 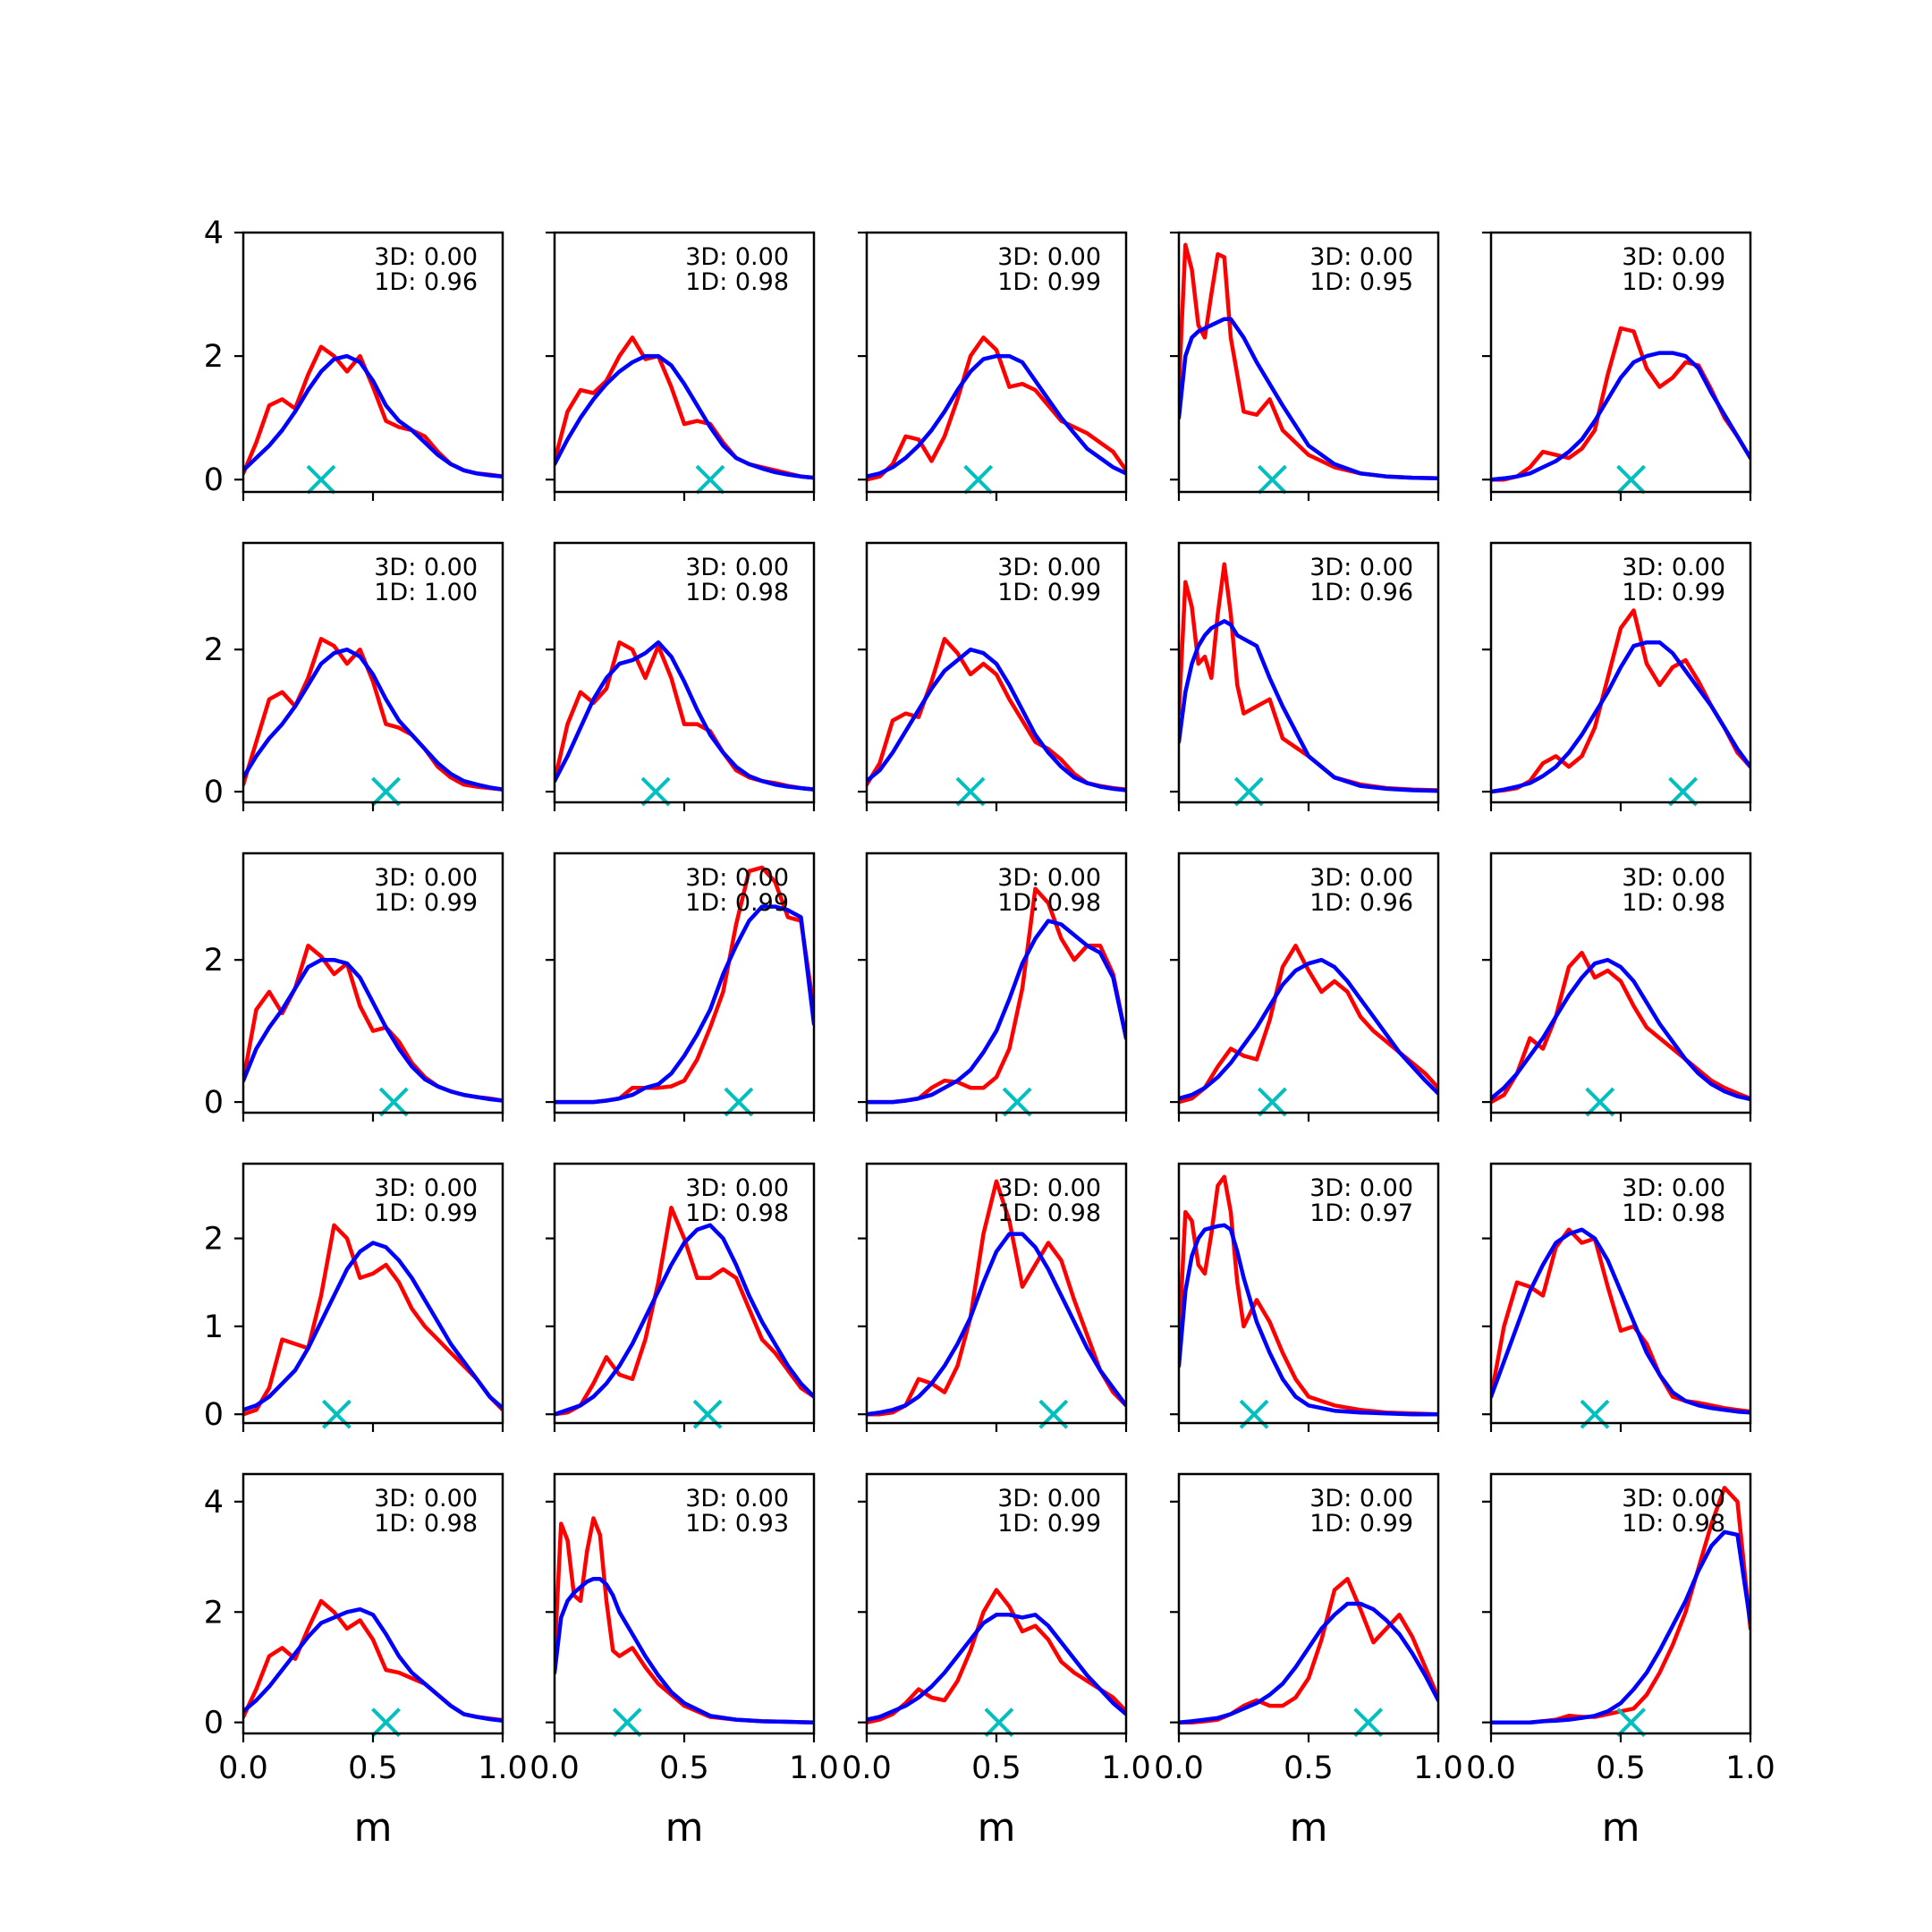 I want to click on annotation-line-2: 1D: 0.93, so click(x=737, y=1524).